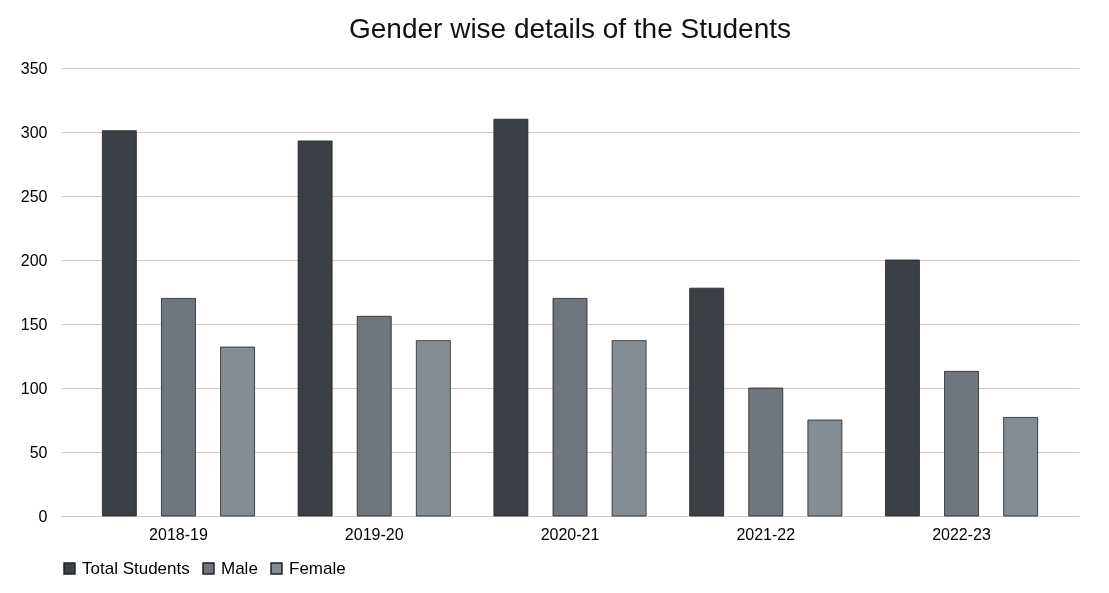 The image size is (1109, 593). I want to click on x-tick-label: 2018-19, so click(178, 534).